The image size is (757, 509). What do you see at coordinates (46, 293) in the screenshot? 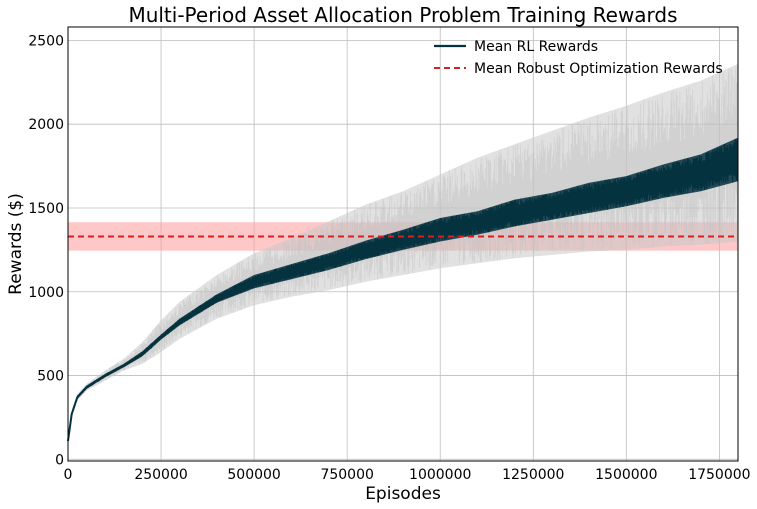
I see `y-tick-label: 1000` at bounding box center [46, 293].